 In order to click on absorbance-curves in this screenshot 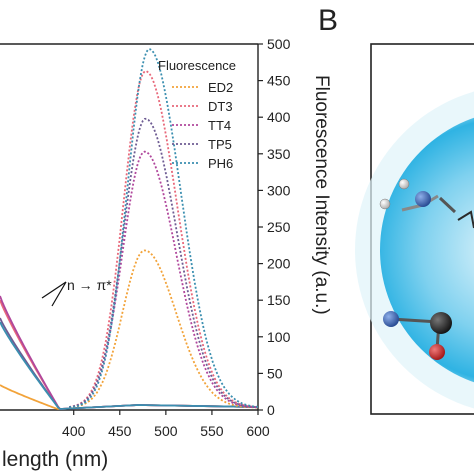, I will do `click(129, 352)`.